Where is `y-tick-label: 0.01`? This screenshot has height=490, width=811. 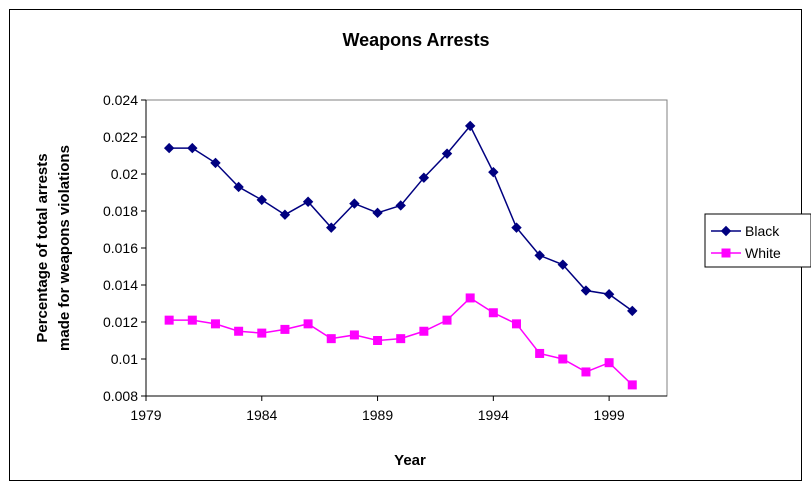 y-tick-label: 0.01 is located at coordinates (124, 359).